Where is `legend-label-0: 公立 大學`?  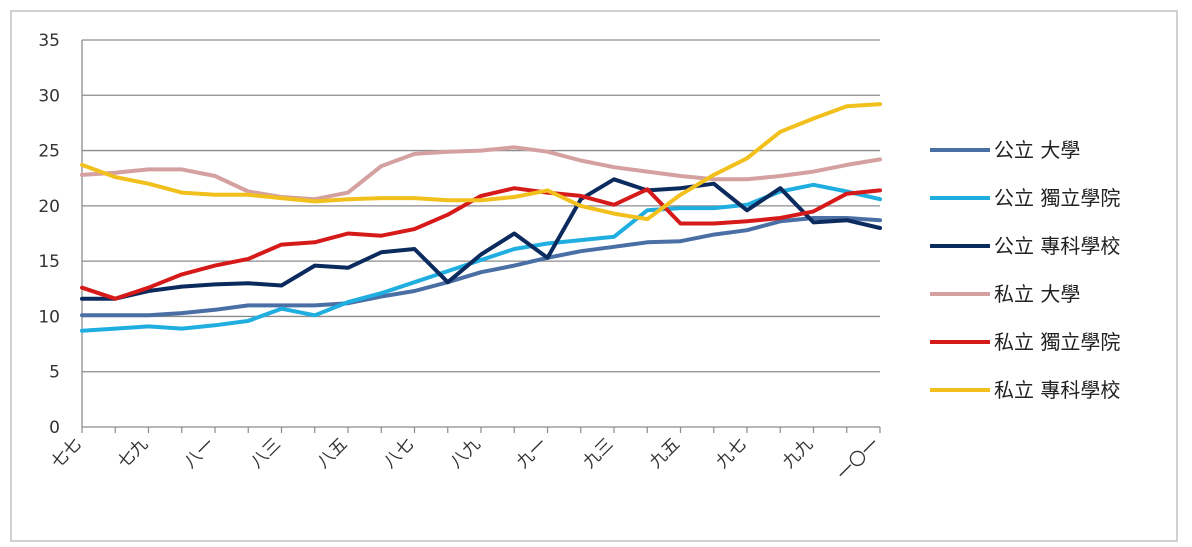 legend-label-0: 公立 大學 is located at coordinates (1037, 150).